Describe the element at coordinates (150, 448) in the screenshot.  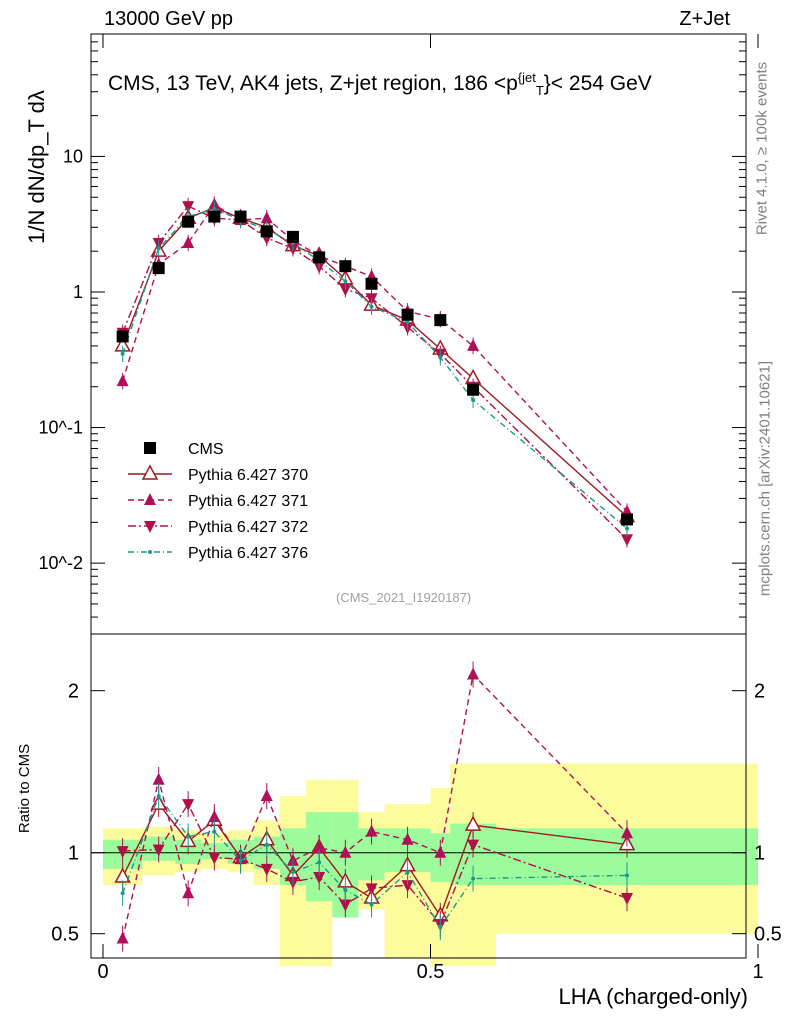
I see `legend-marker-cms` at that location.